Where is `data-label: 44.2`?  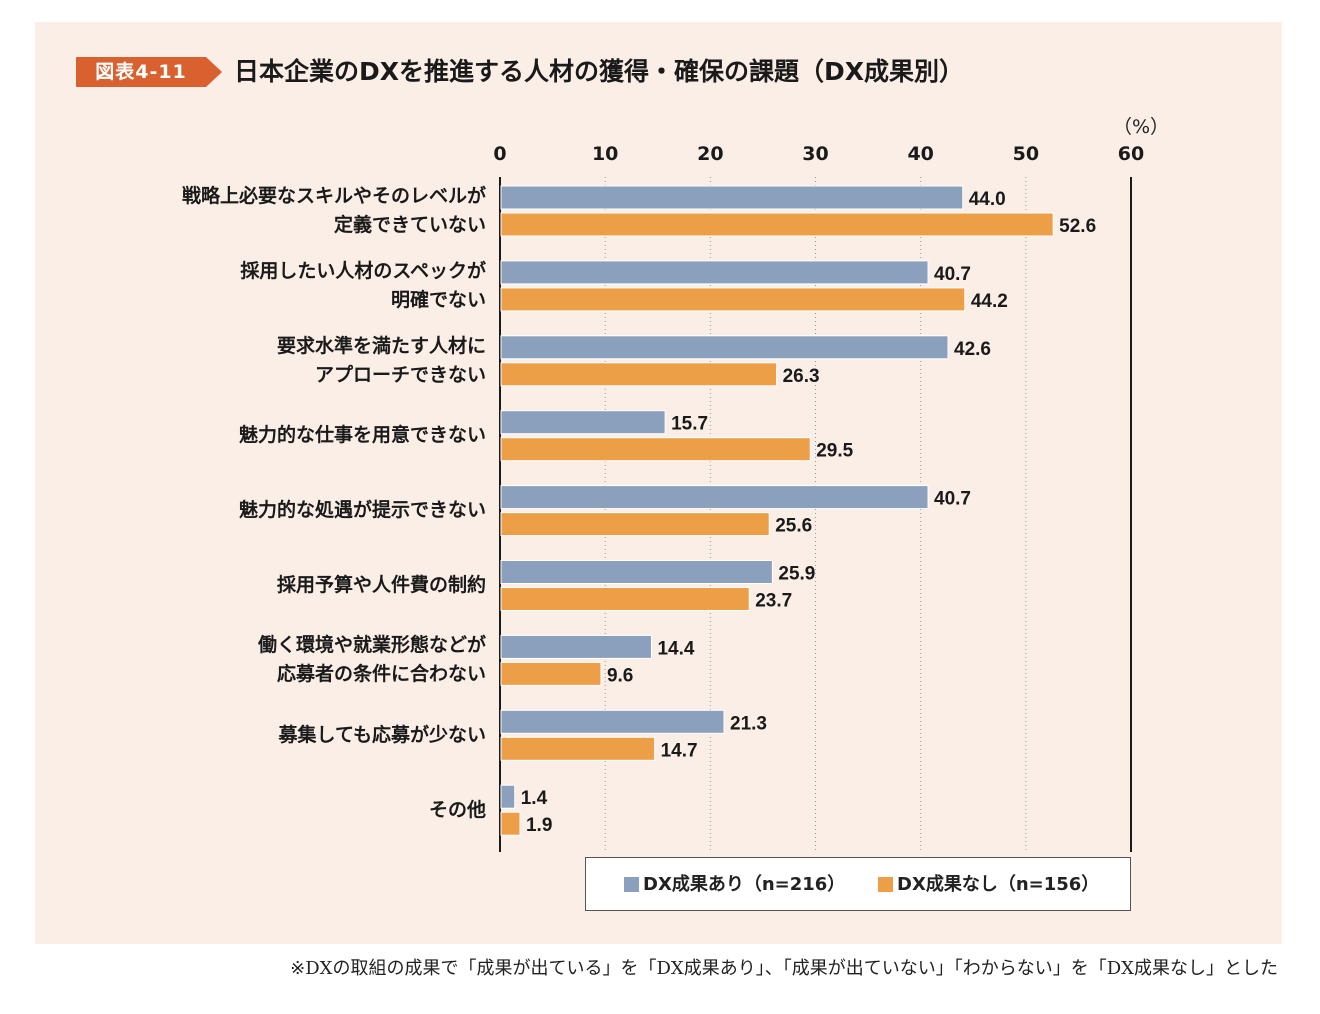 data-label: 44.2 is located at coordinates (989, 301).